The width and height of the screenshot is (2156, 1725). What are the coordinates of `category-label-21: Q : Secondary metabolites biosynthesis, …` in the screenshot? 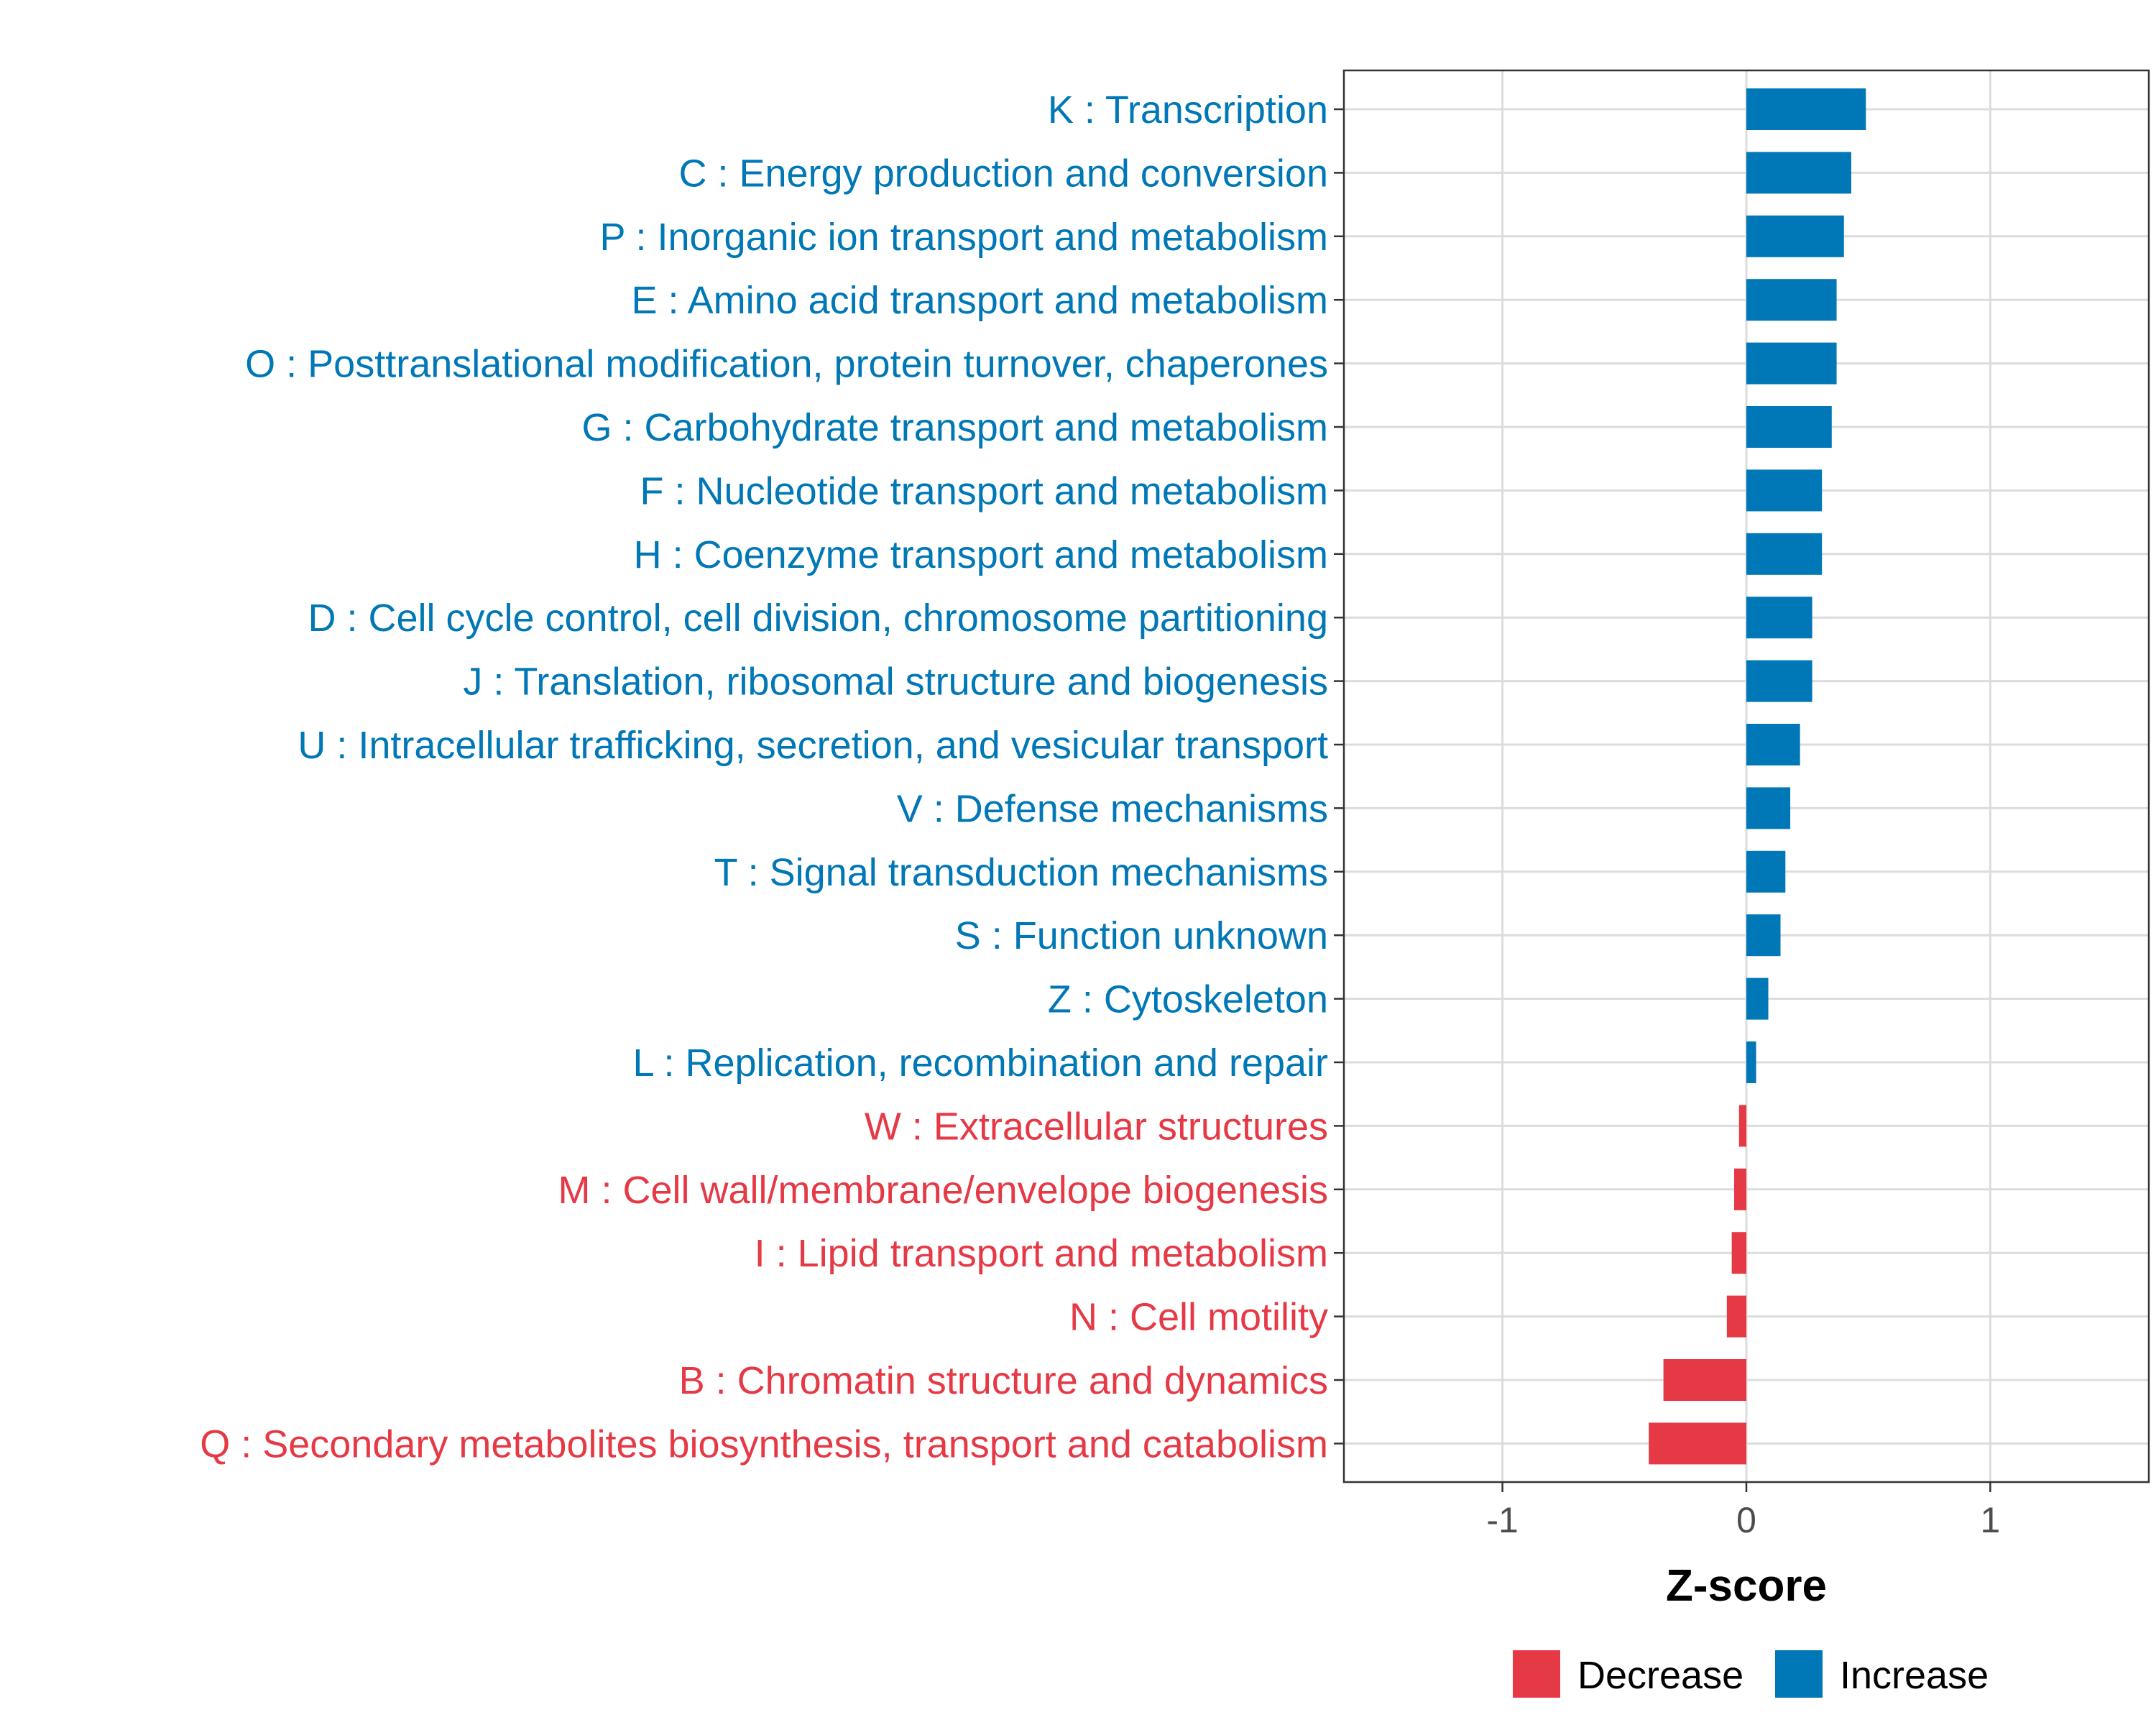 It's located at (764, 1444).